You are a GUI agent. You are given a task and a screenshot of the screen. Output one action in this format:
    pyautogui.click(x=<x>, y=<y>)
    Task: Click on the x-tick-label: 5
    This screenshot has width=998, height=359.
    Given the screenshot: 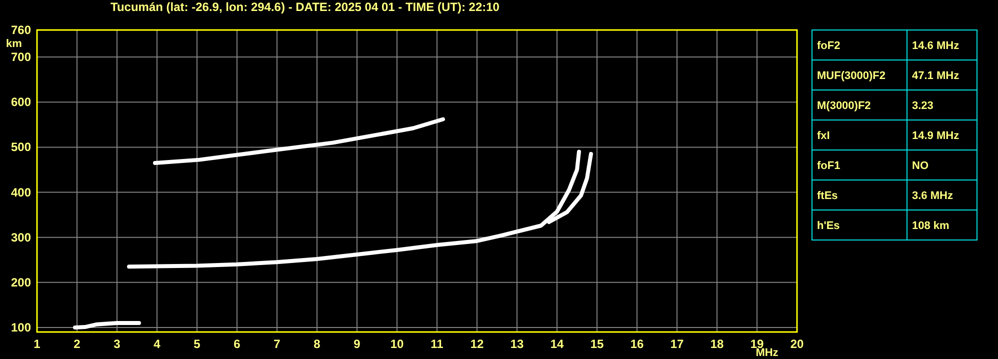 What is the action you would take?
    pyautogui.click(x=197, y=344)
    